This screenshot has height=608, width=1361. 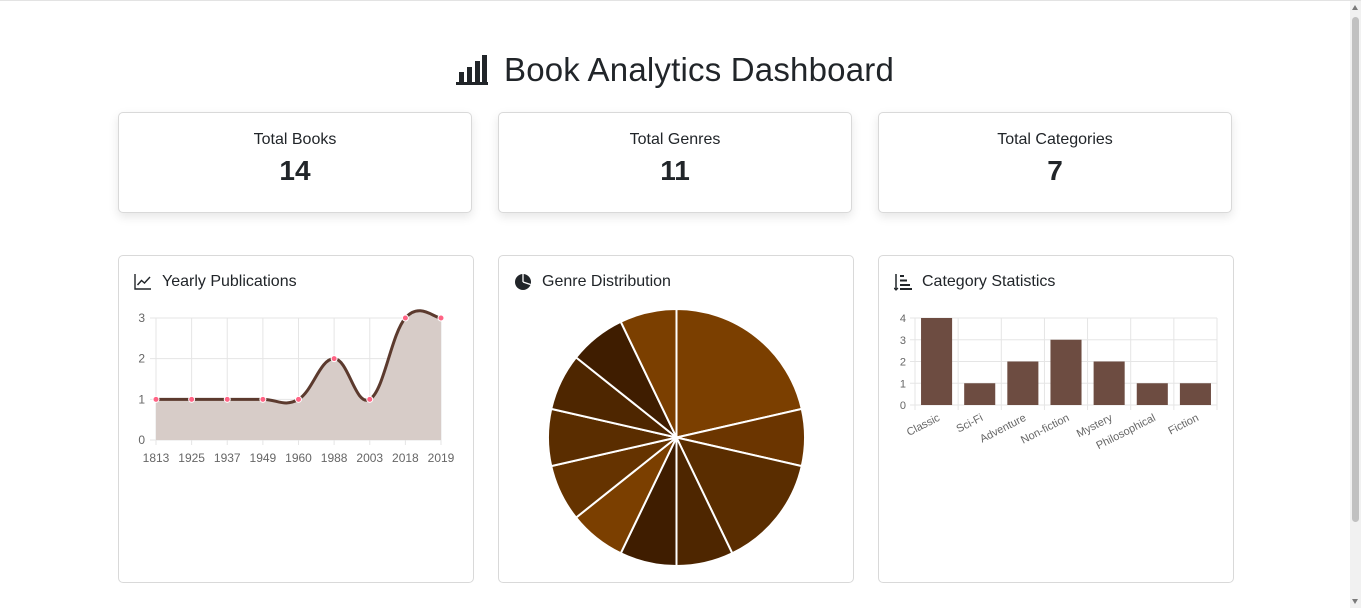 I want to click on x-tick-label: Fiction, so click(x=1183, y=424).